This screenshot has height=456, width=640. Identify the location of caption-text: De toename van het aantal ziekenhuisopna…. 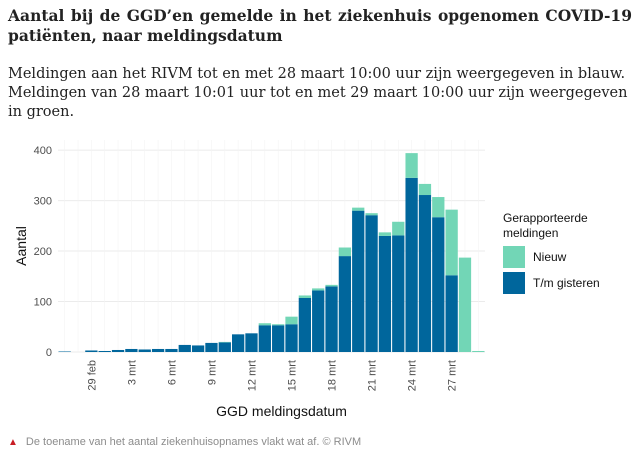
(193, 442).